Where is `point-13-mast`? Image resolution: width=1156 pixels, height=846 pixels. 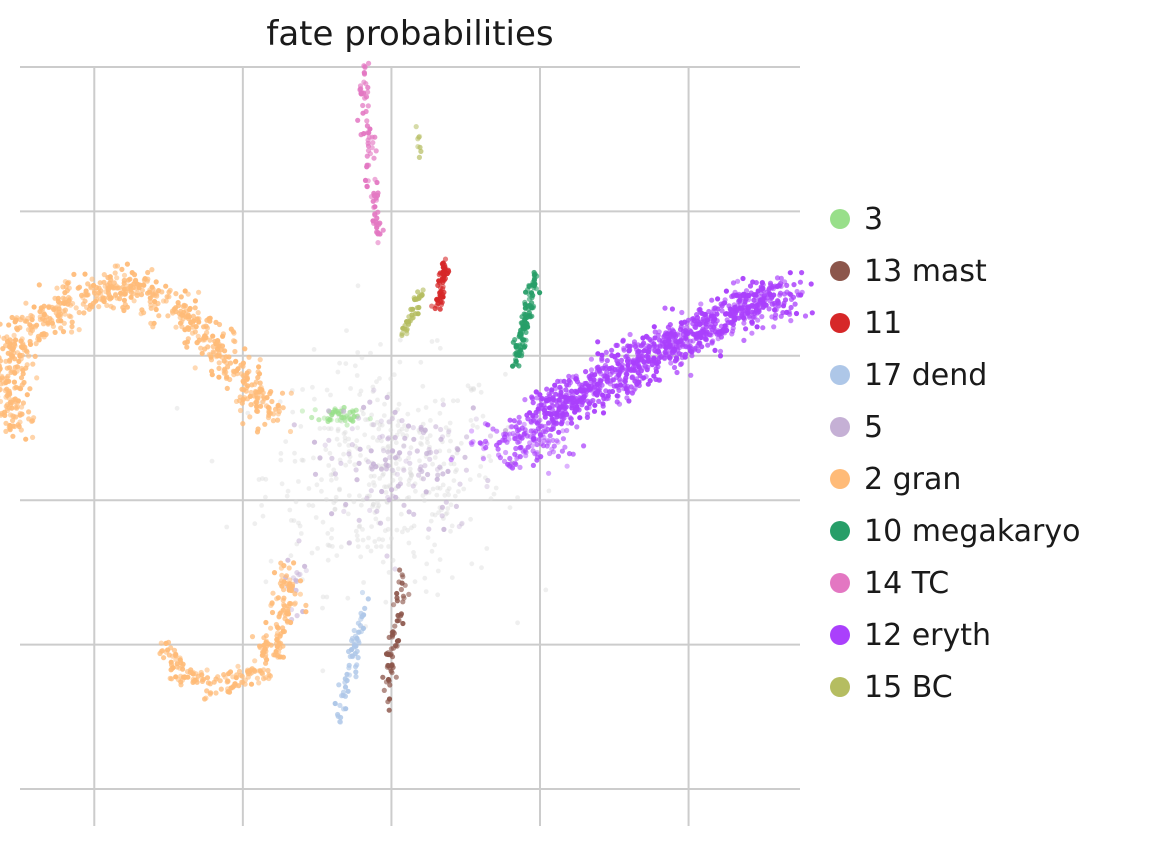 point-13-mast is located at coordinates (400, 570).